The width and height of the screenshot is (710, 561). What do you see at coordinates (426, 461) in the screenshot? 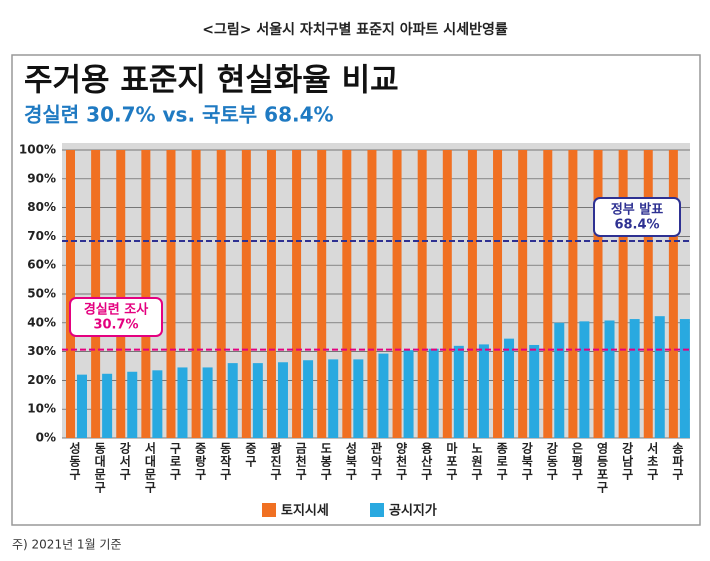
I see `x-tick-label: 용산구` at bounding box center [426, 461].